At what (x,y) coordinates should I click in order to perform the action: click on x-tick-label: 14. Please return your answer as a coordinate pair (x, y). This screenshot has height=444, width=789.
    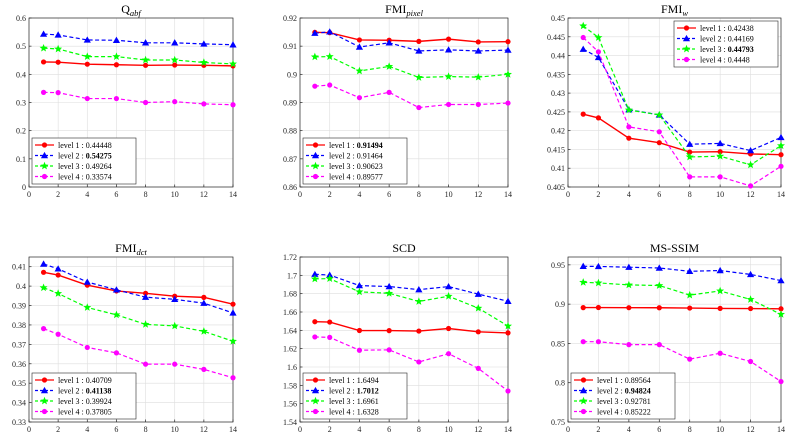
    Looking at the image, I should click on (508, 429).